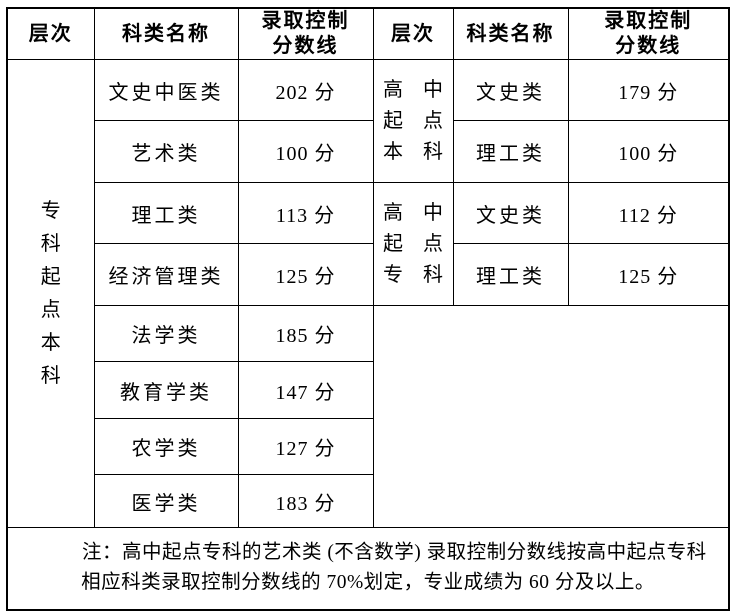 The width and height of the screenshot is (735, 612). What do you see at coordinates (166, 274) in the screenshot?
I see `left-category-cell: 经济管理类` at bounding box center [166, 274].